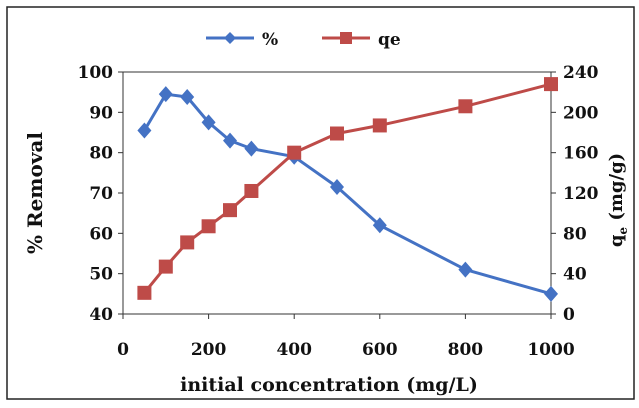  I want to click on right-axis-title-q: q, so click(616, 240).